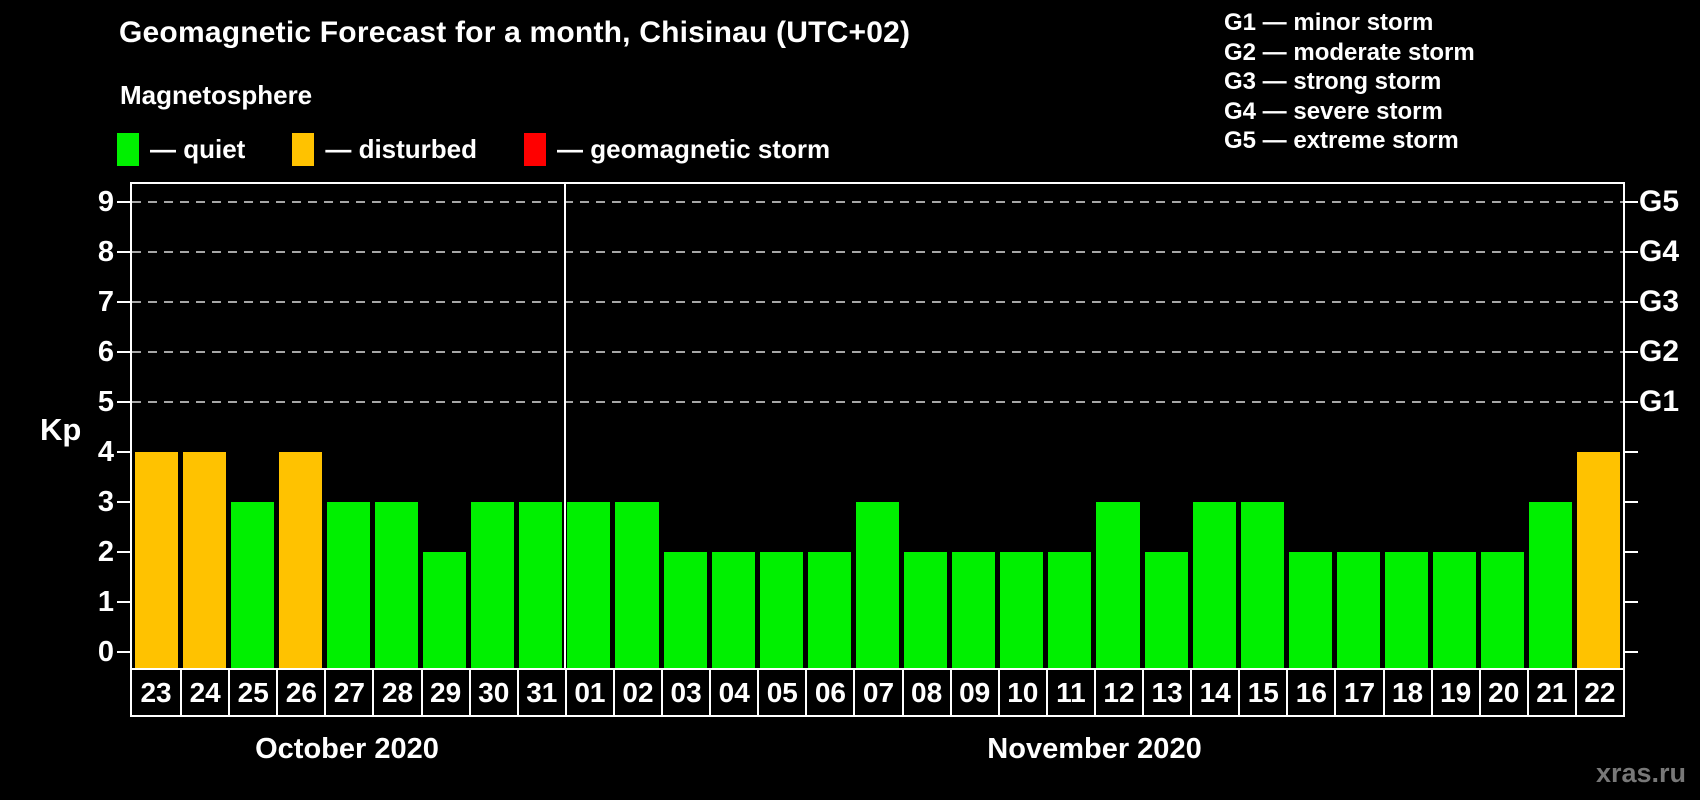  What do you see at coordinates (401, 148) in the screenshot?
I see `legend-item-label: — disturbed` at bounding box center [401, 148].